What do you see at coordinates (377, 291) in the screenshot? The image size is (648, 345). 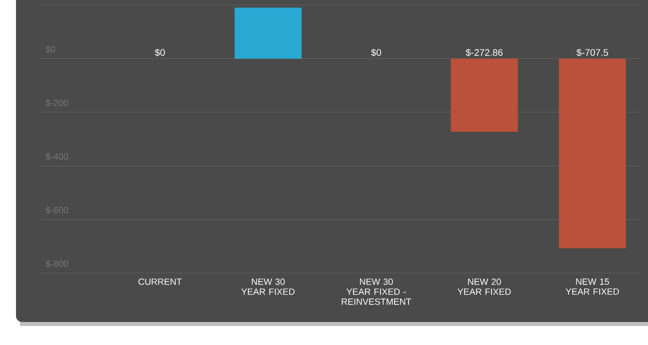 I see `x-tick-label: NEW 30 YEAR FIXED - REINVESTMENT` at bounding box center [377, 291].